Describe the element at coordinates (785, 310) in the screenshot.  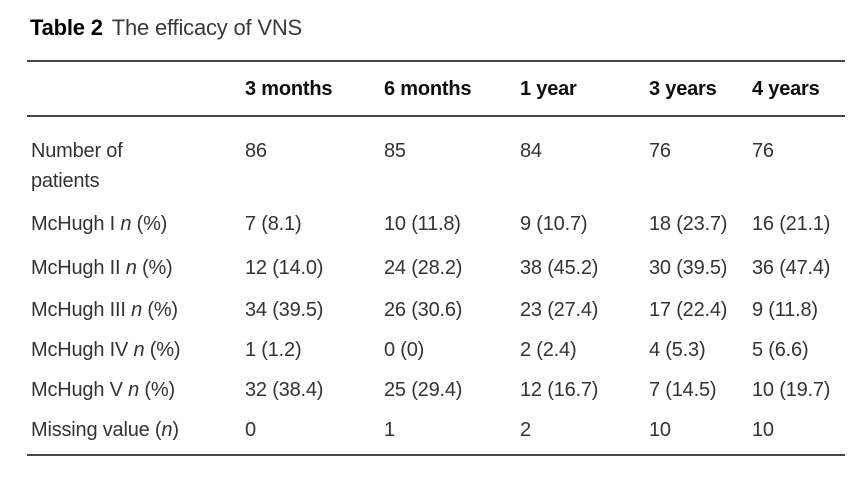
I see `cell-value: 9 (11.8)` at that location.